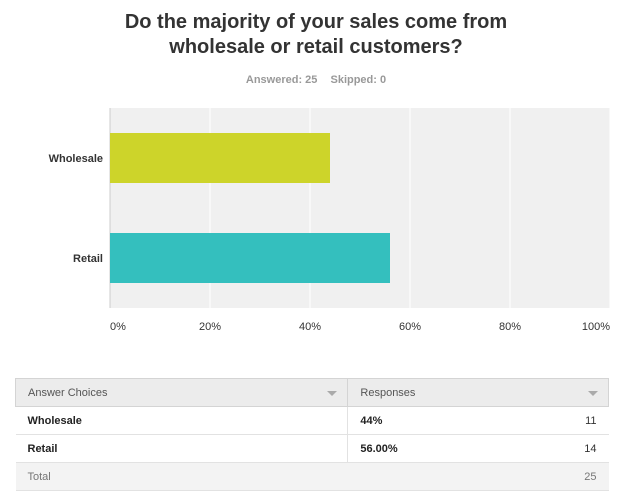 The image size is (632, 502). I want to click on x-tick-label: 0%, so click(118, 327).